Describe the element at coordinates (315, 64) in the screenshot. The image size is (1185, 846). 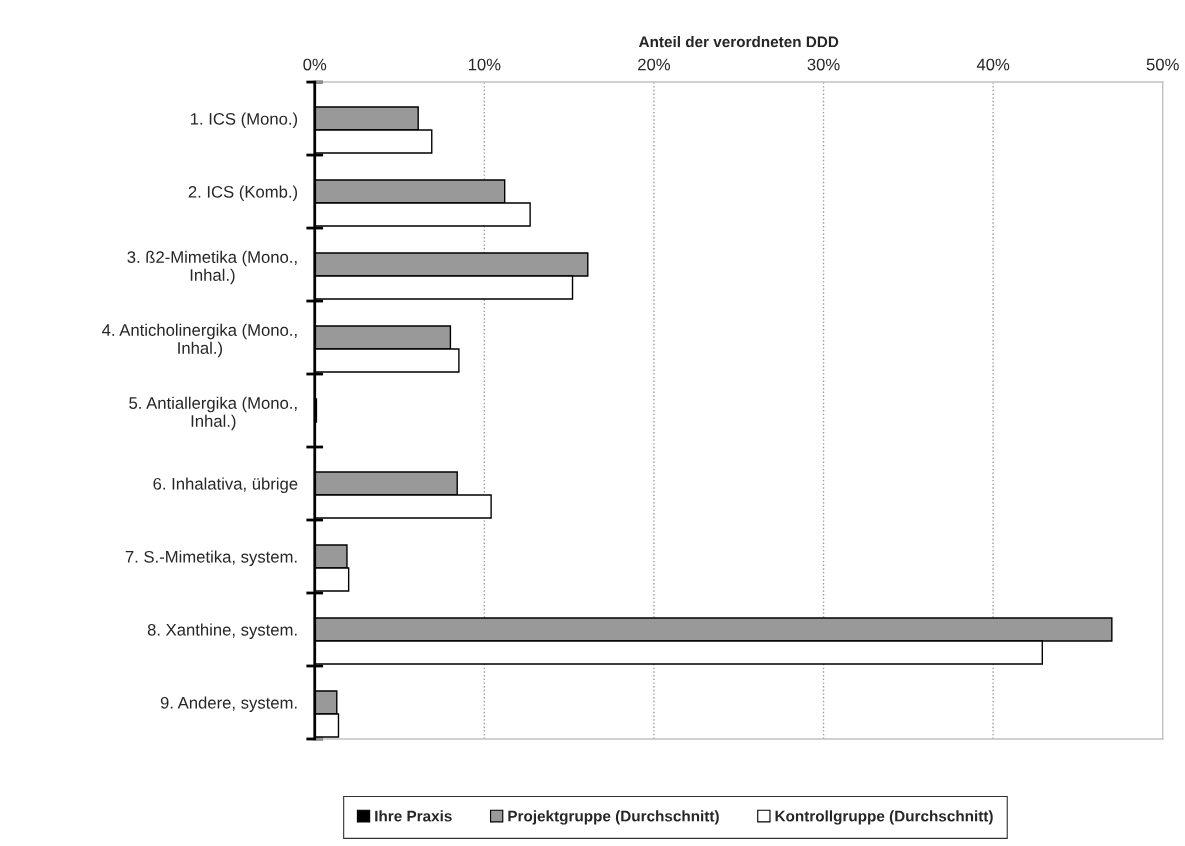
I see `x-tick-label: 0%` at that location.